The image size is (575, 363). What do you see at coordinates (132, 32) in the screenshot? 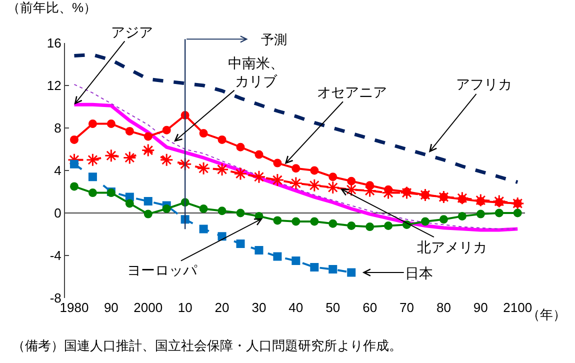
I see `annotation: アジア` at bounding box center [132, 32].